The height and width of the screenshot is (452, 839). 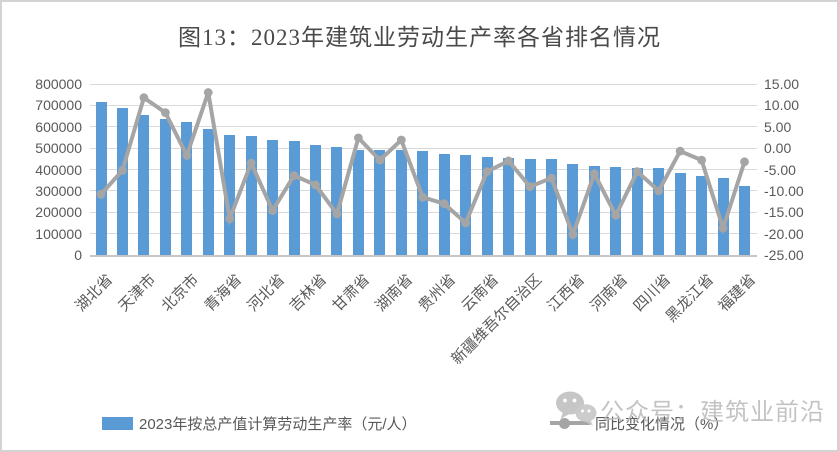 I want to click on y-axis-right-tick-label: 5.00, so click(x=778, y=126).